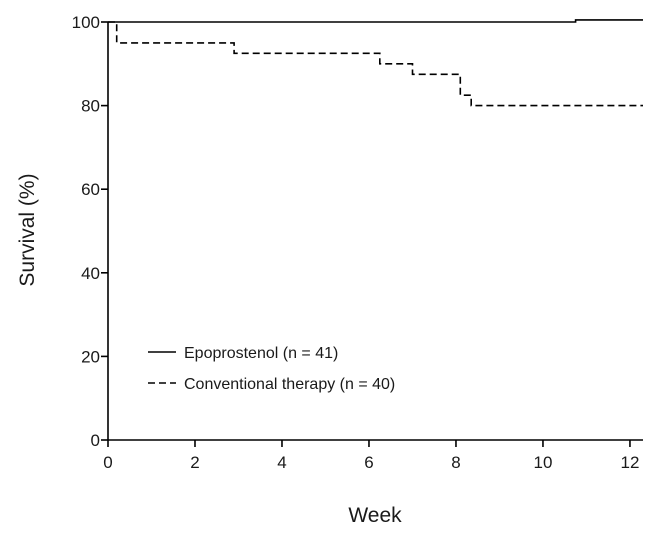 This screenshot has height=539, width=660. I want to click on legend-label: Conventional therapy (n = 40), so click(289, 384).